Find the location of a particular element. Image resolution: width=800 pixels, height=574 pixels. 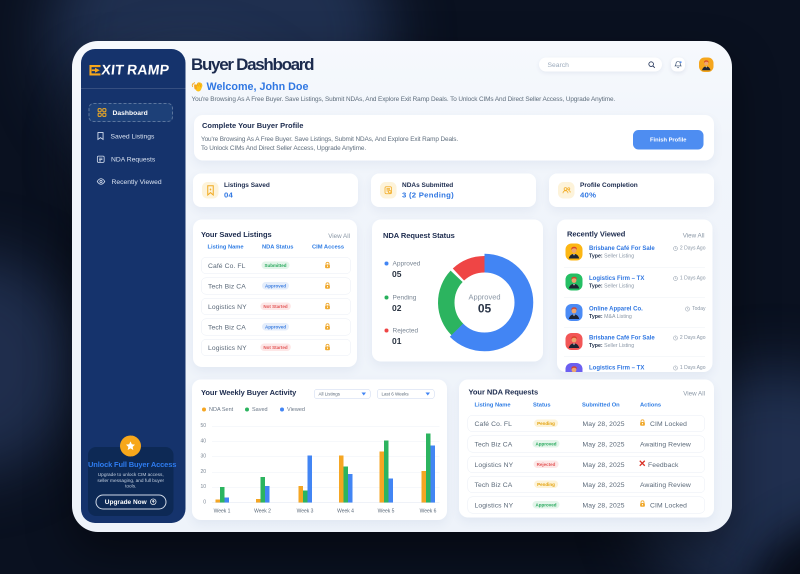

svg-text: Approved is located at coordinates (484, 297).